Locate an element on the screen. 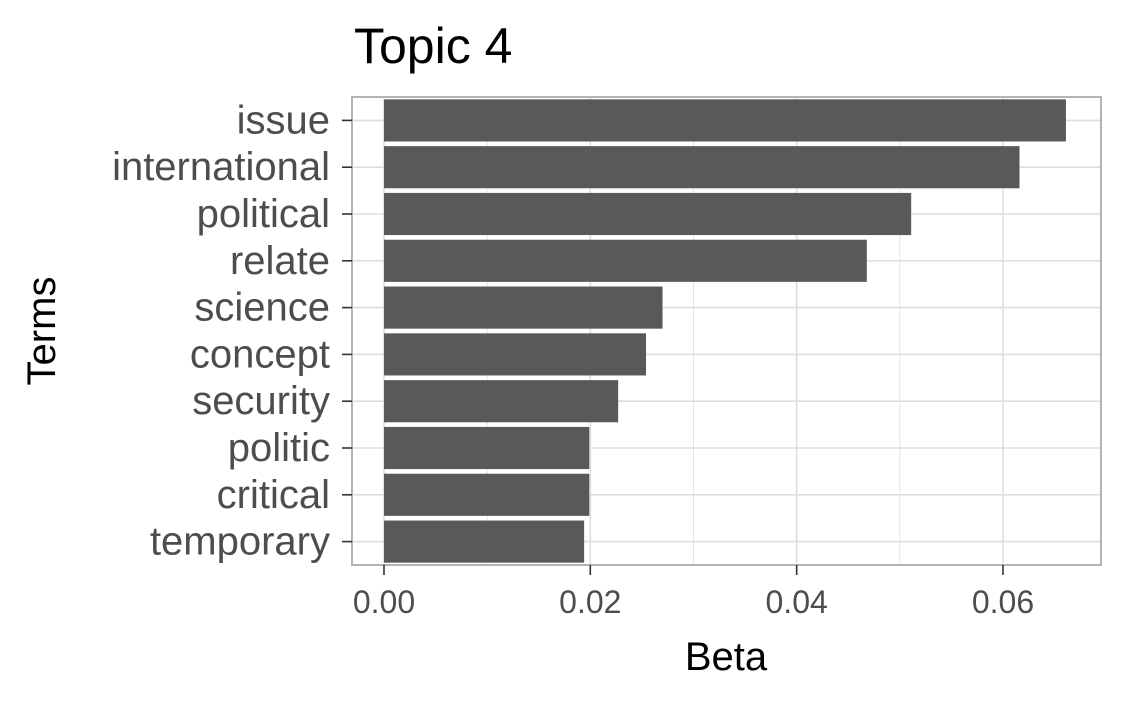  x-axis-title: Beta is located at coordinates (726, 657).